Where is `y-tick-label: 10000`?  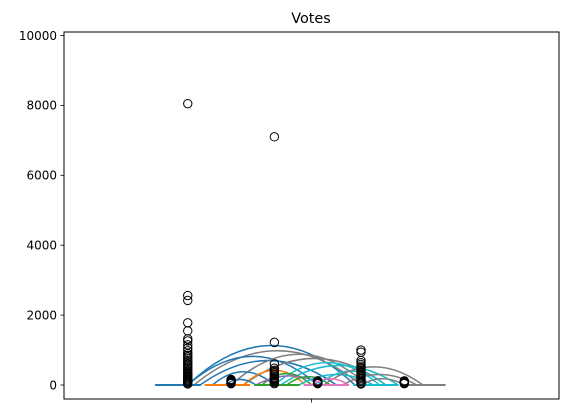
y-tick-label: 10000 is located at coordinates (38, 36).